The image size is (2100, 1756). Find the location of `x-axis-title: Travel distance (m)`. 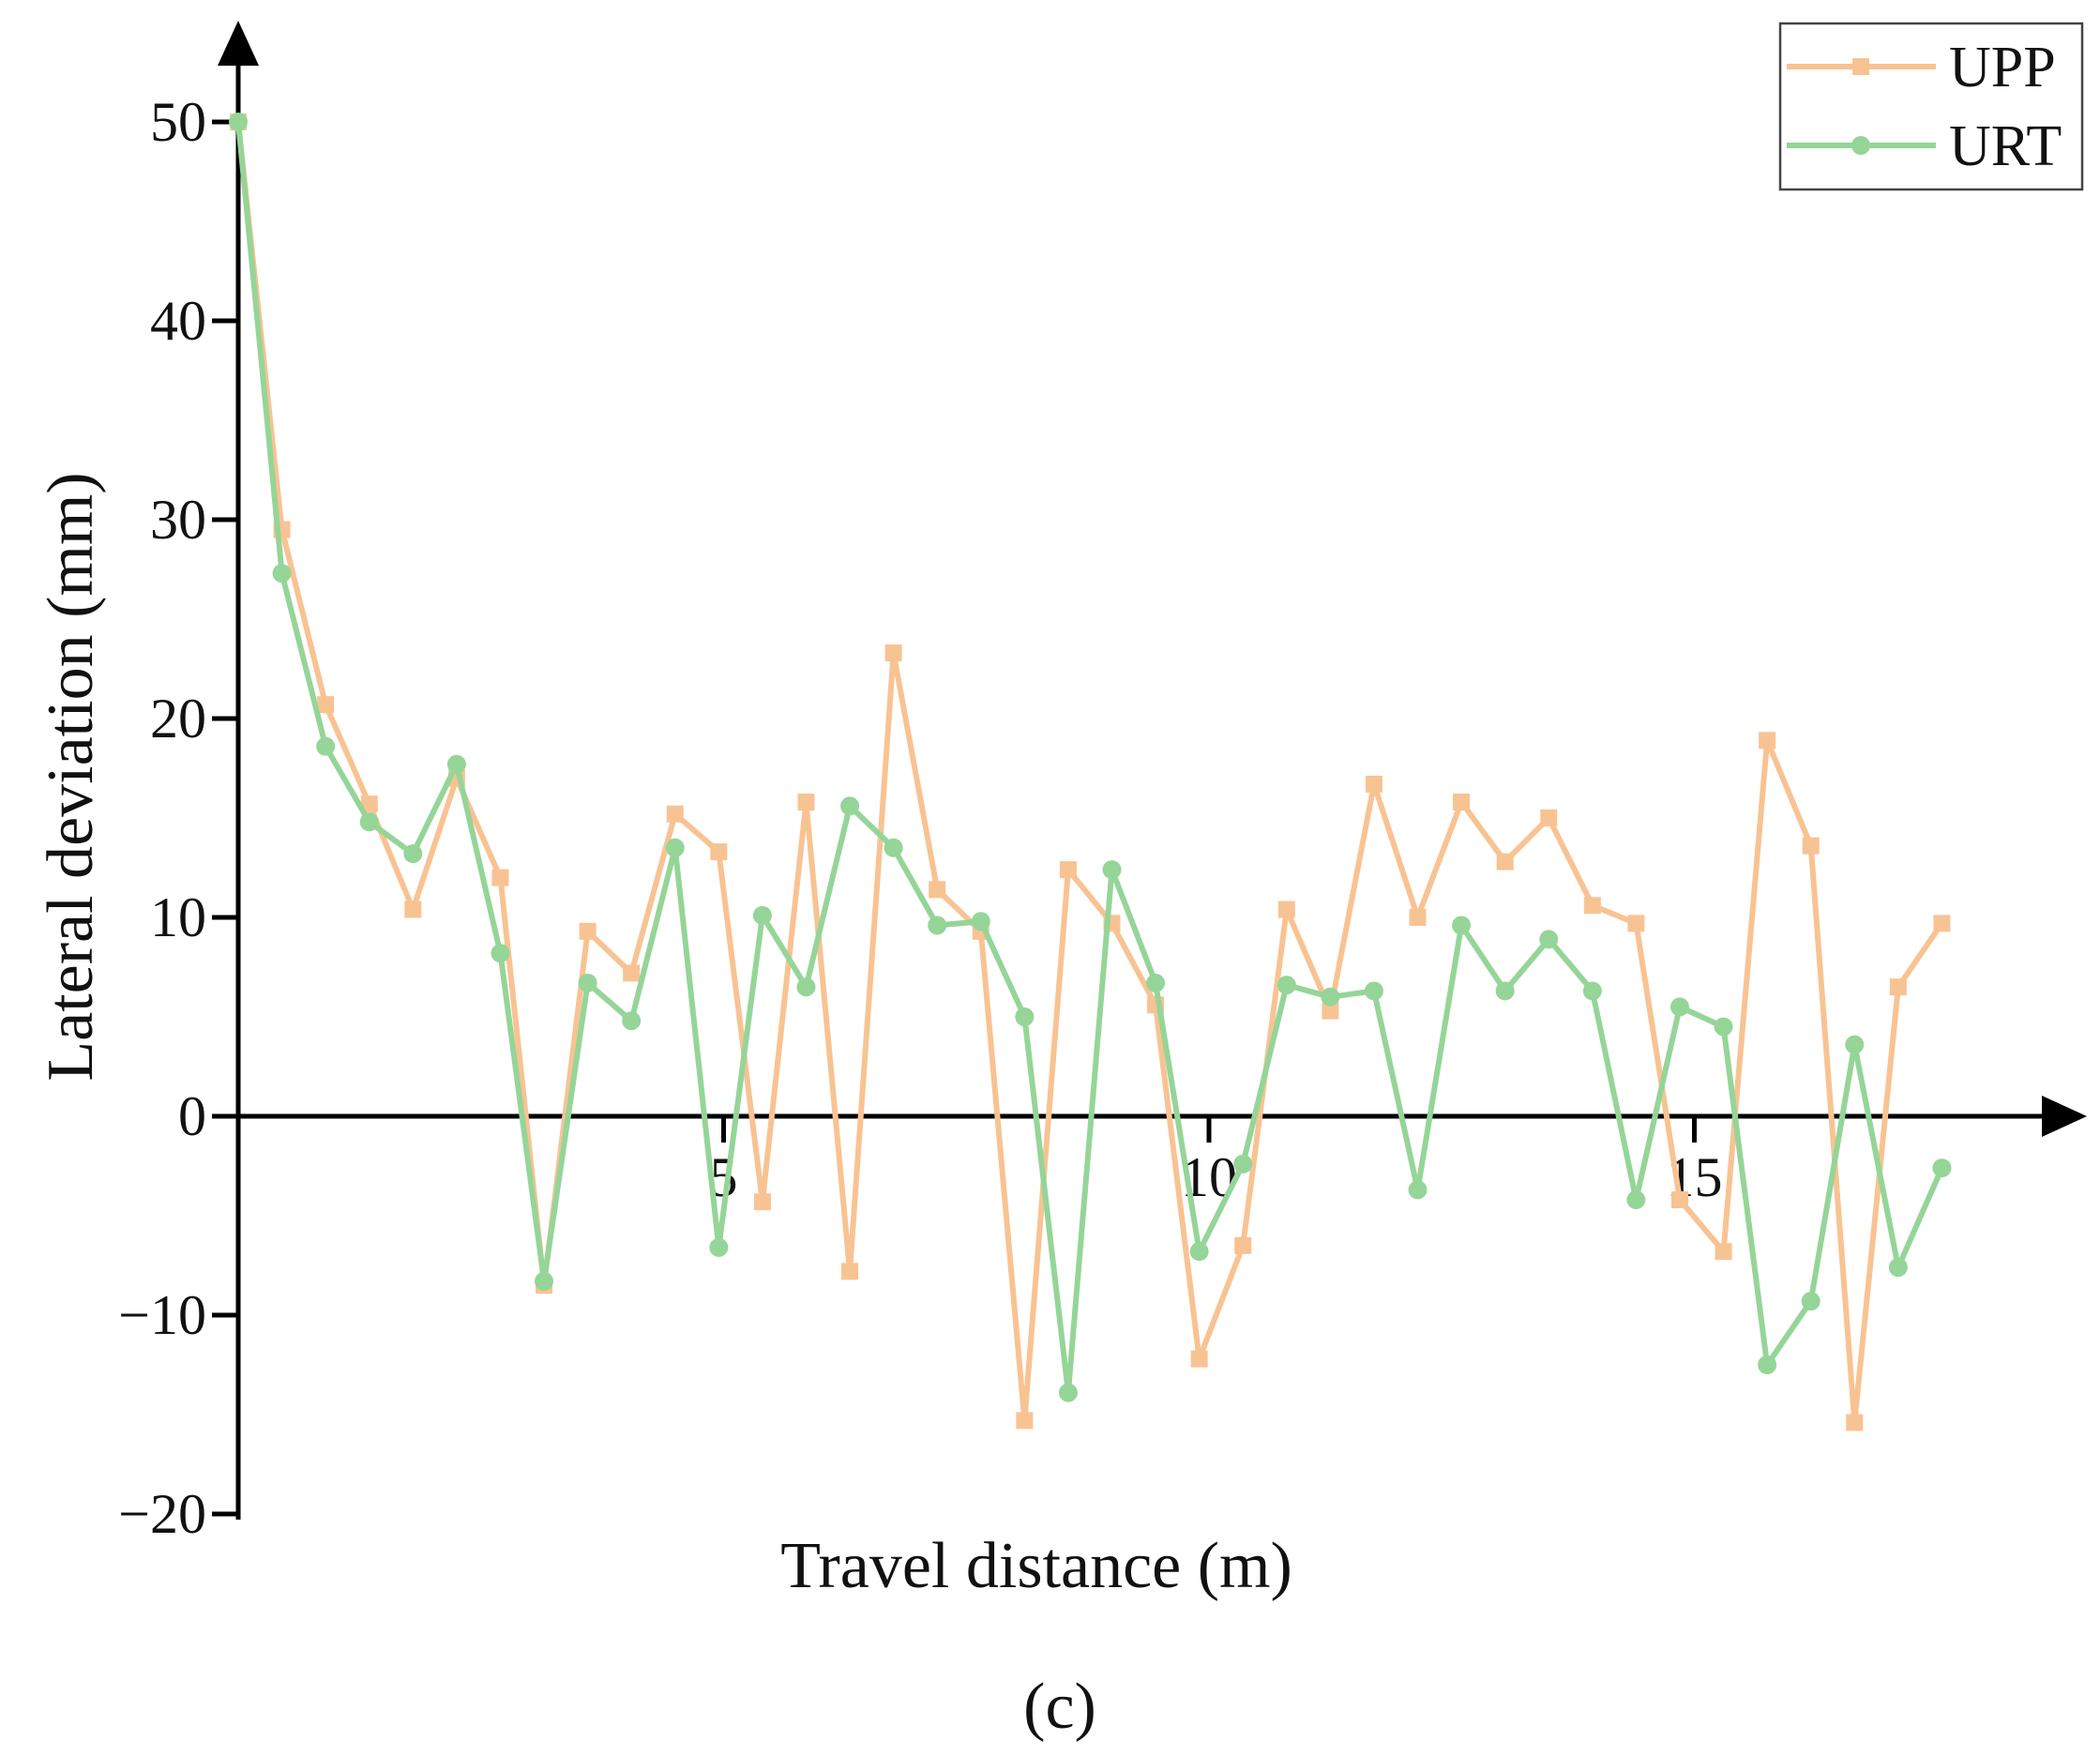

x-axis-title: Travel distance (m) is located at coordinates (1036, 1566).